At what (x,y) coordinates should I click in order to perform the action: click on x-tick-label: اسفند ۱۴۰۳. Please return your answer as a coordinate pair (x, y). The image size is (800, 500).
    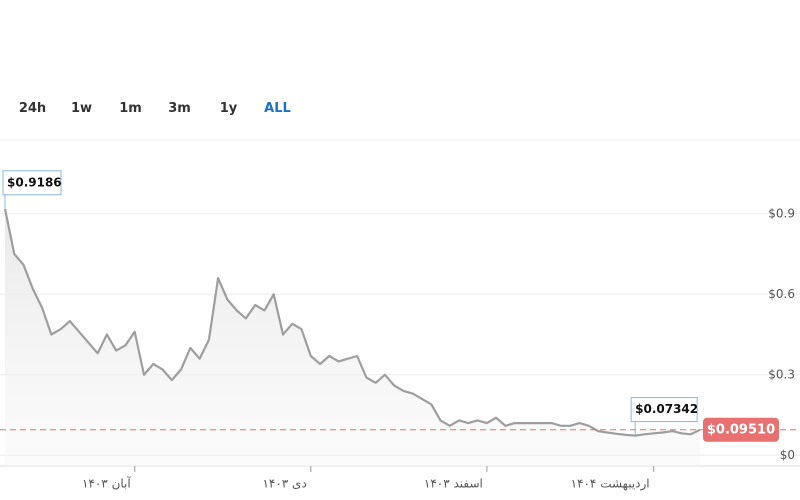
    Looking at the image, I should click on (453, 484).